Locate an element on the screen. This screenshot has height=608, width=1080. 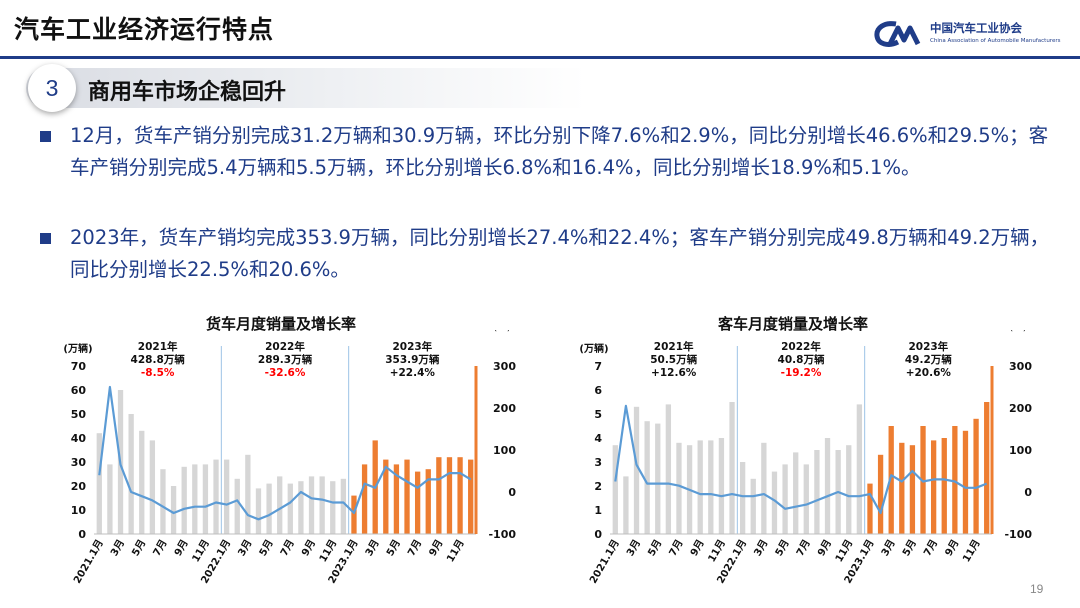
section-title: 商用车市场企稳回升 is located at coordinates (187, 92).